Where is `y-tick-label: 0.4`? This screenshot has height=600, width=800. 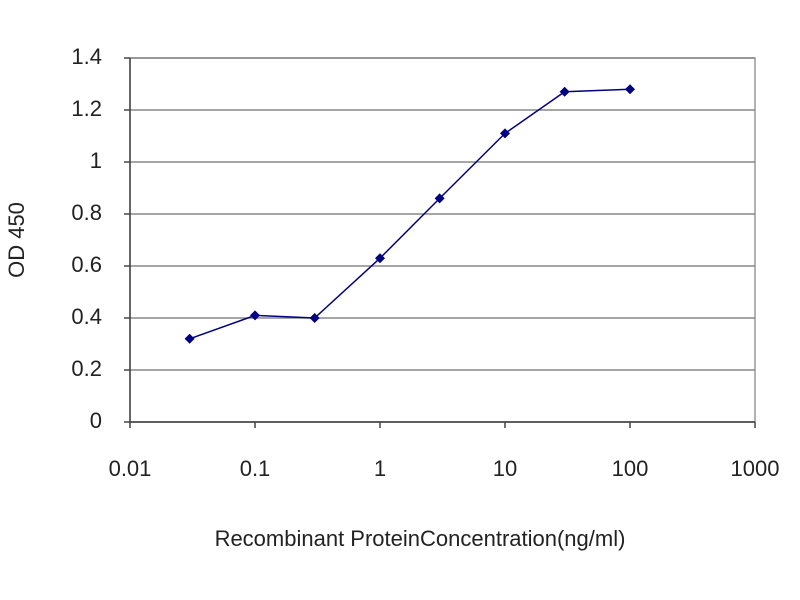
y-tick-label: 0.4 is located at coordinates (86, 316).